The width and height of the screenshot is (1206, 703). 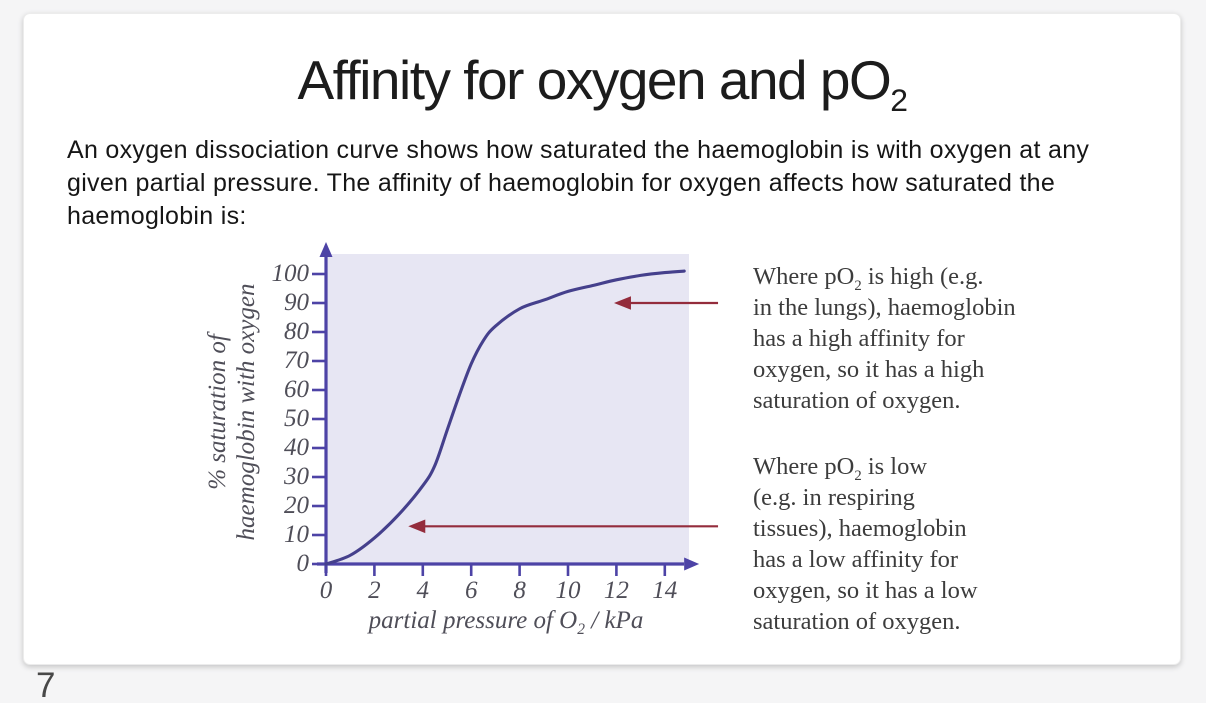 What do you see at coordinates (374, 590) in the screenshot?
I see `x-axis-tick-label: 2` at bounding box center [374, 590].